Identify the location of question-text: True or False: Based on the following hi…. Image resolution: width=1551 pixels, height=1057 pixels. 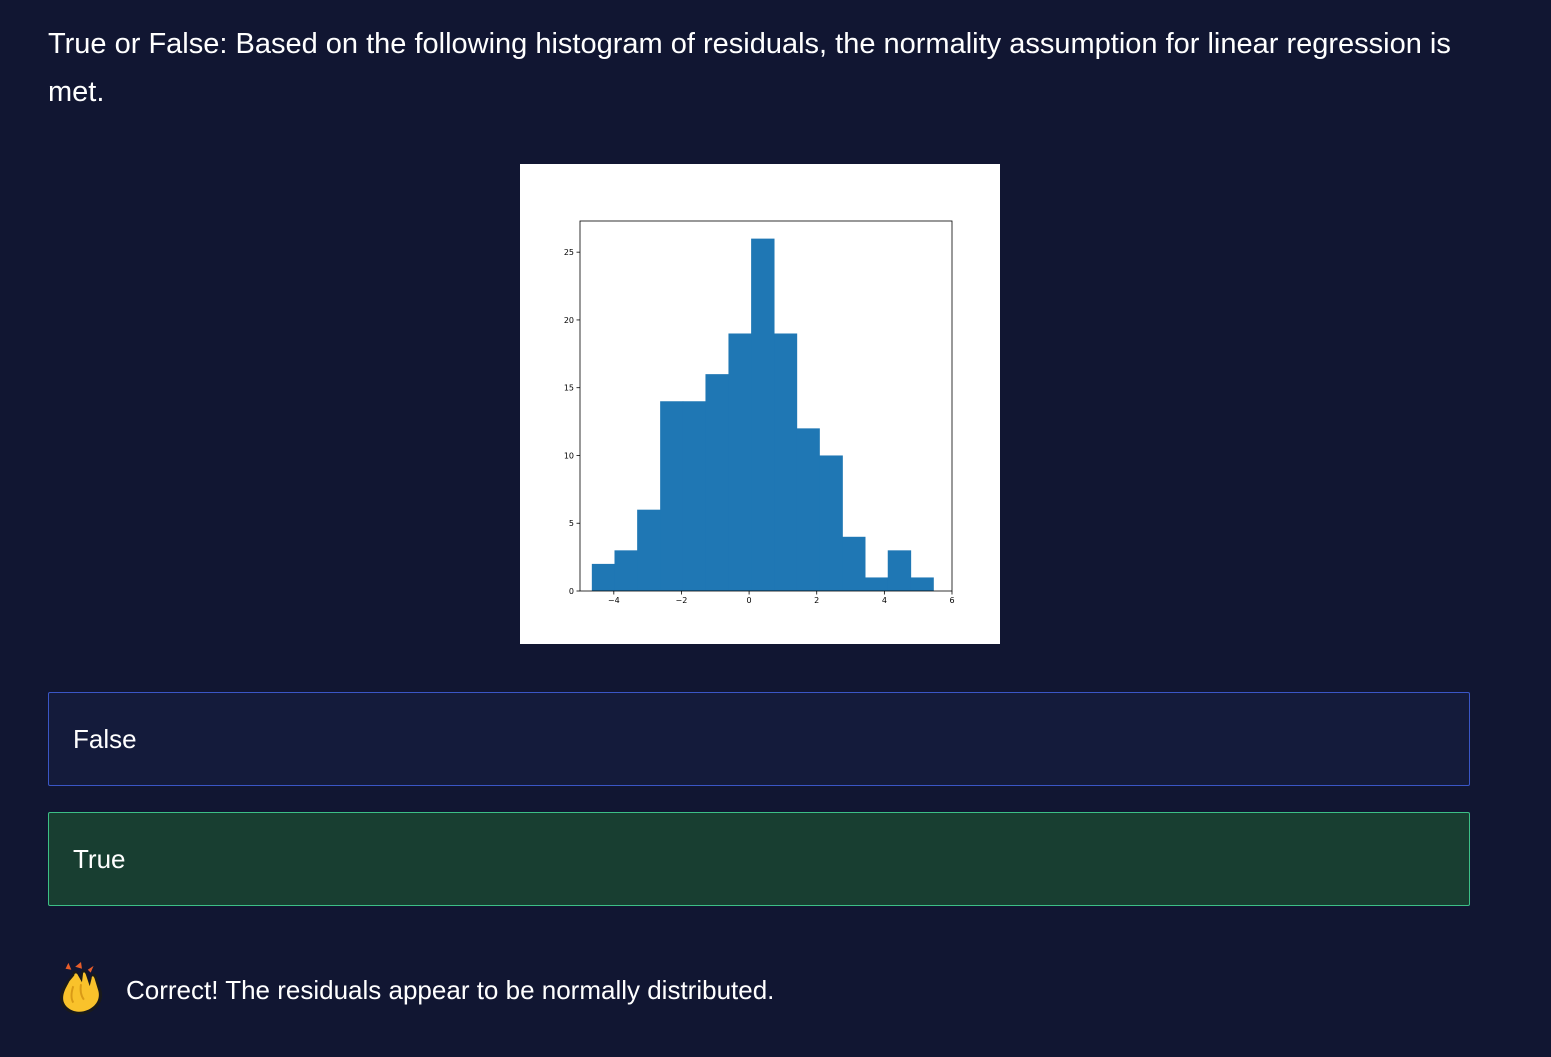
(749, 68).